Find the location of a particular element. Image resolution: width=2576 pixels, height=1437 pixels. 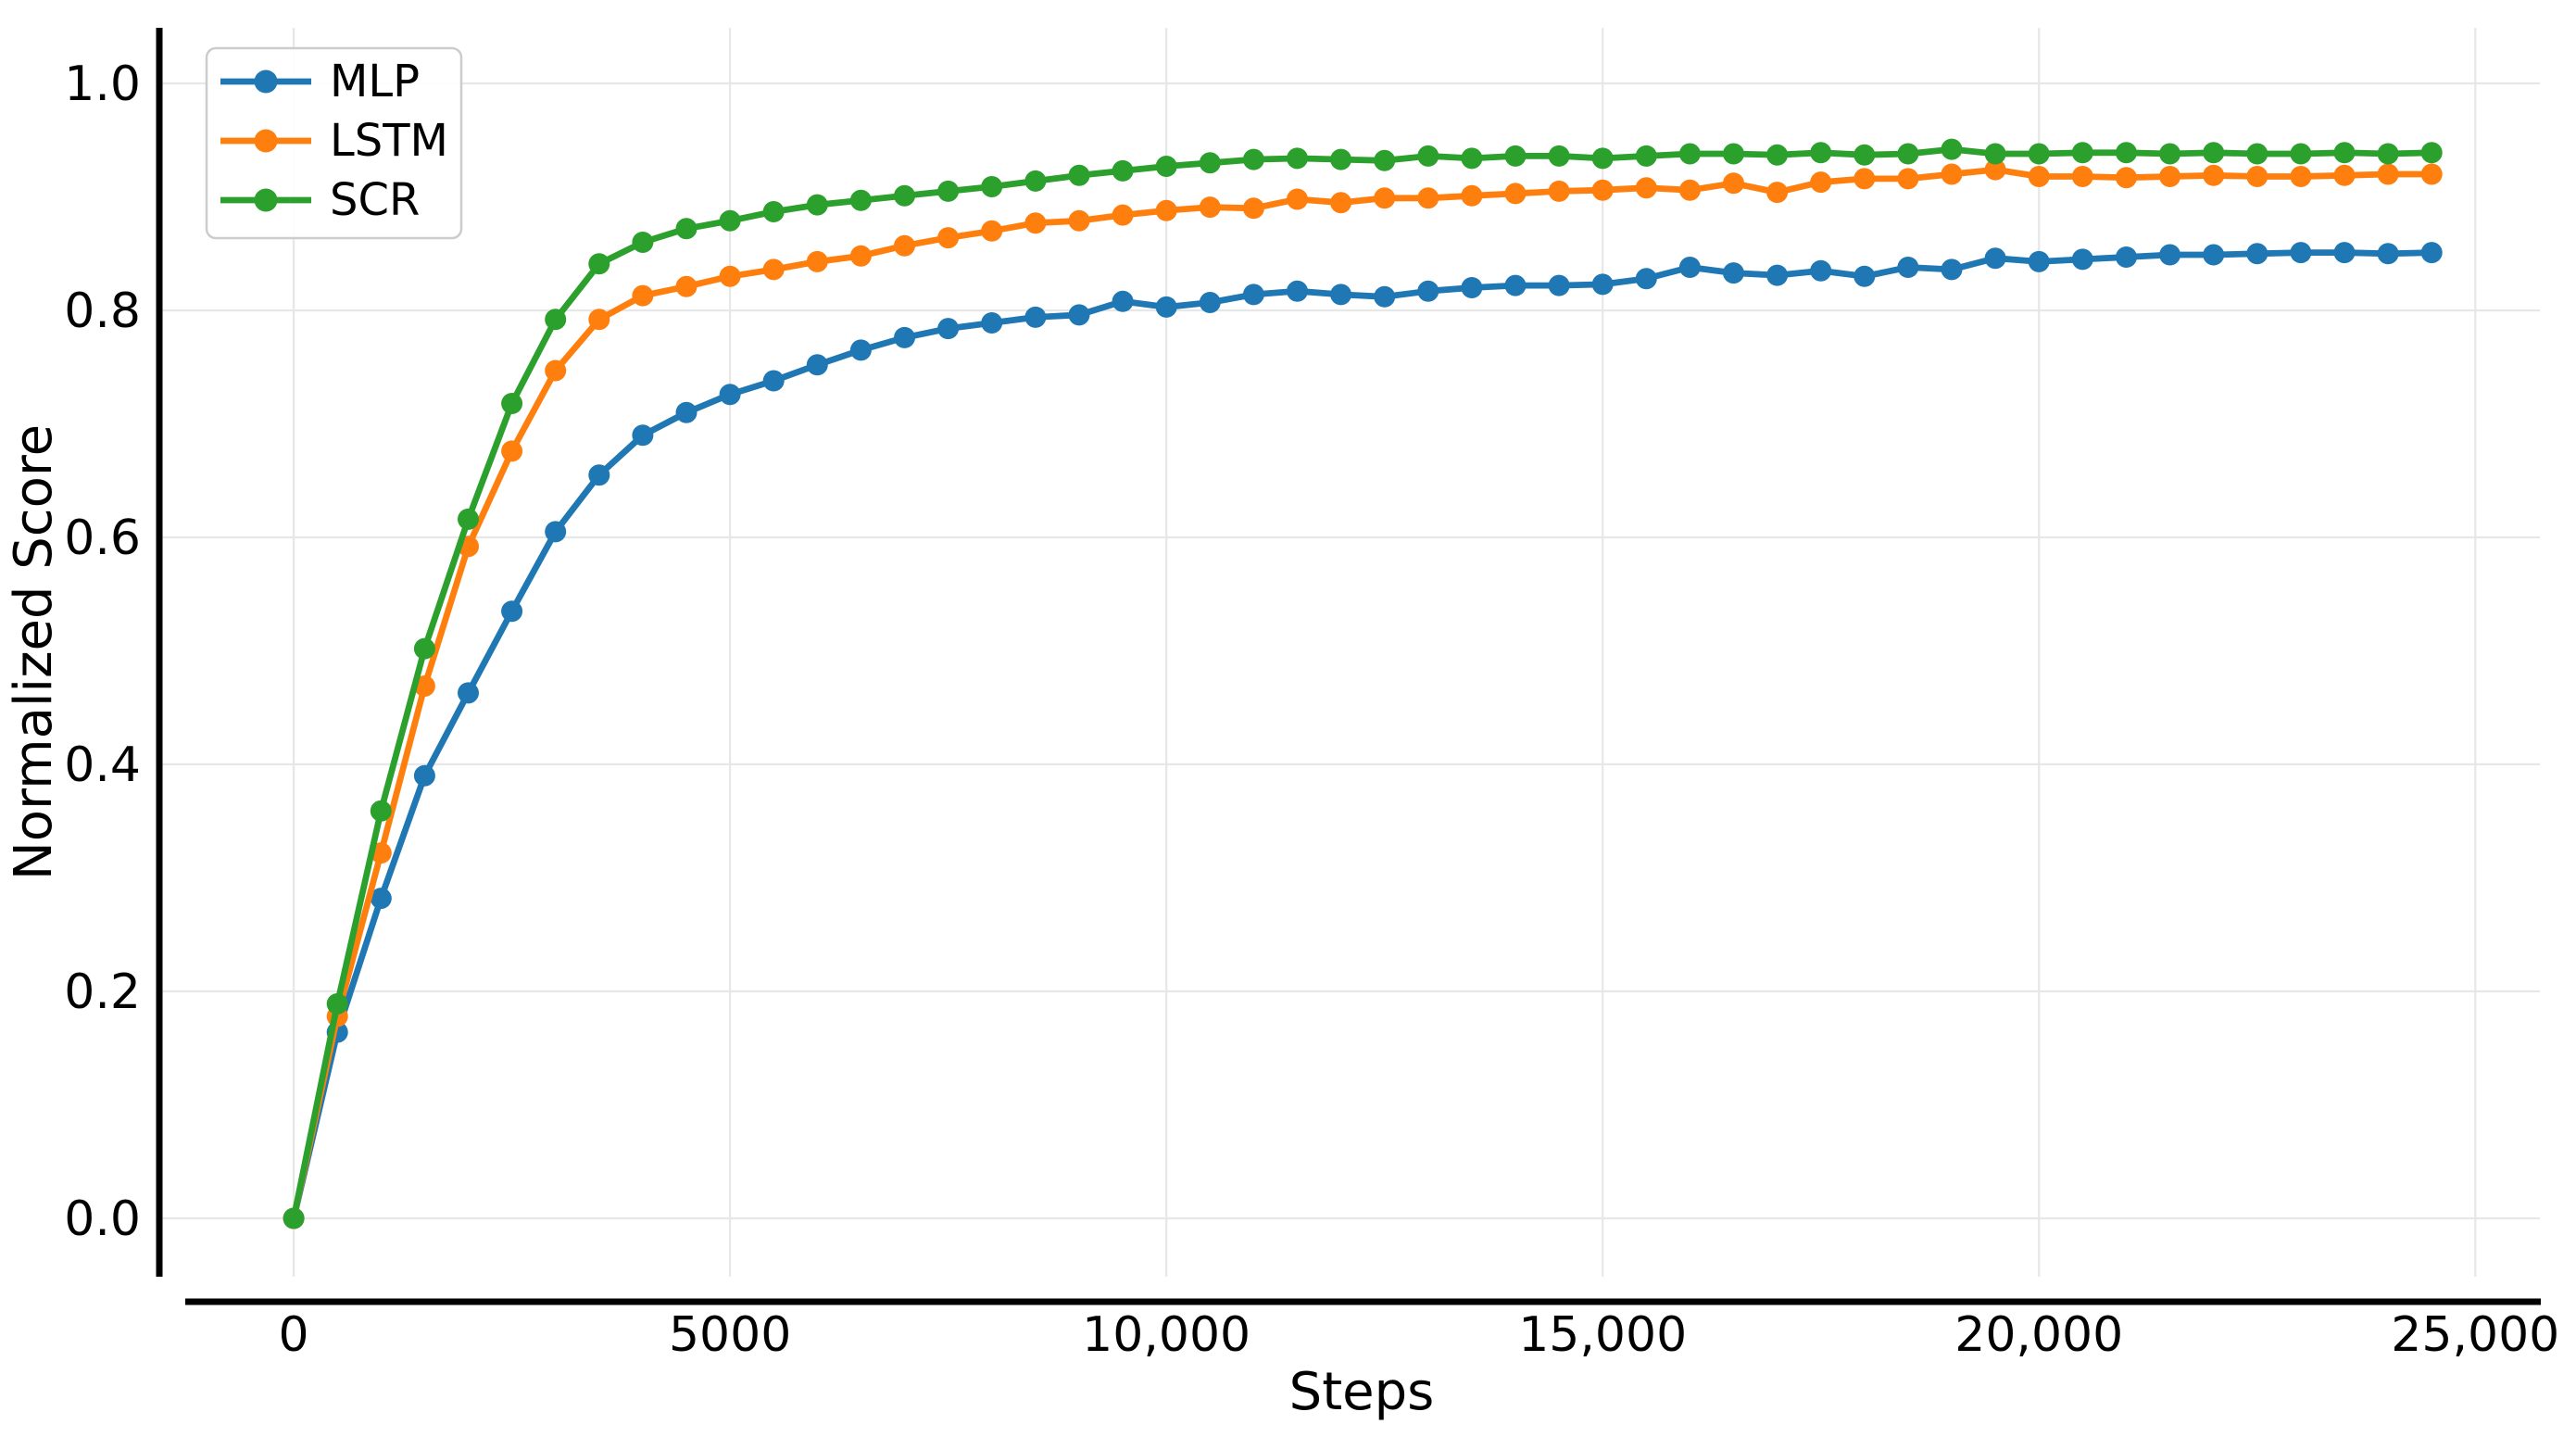

y-tick-label-0: 0.0 is located at coordinates (102, 1219).